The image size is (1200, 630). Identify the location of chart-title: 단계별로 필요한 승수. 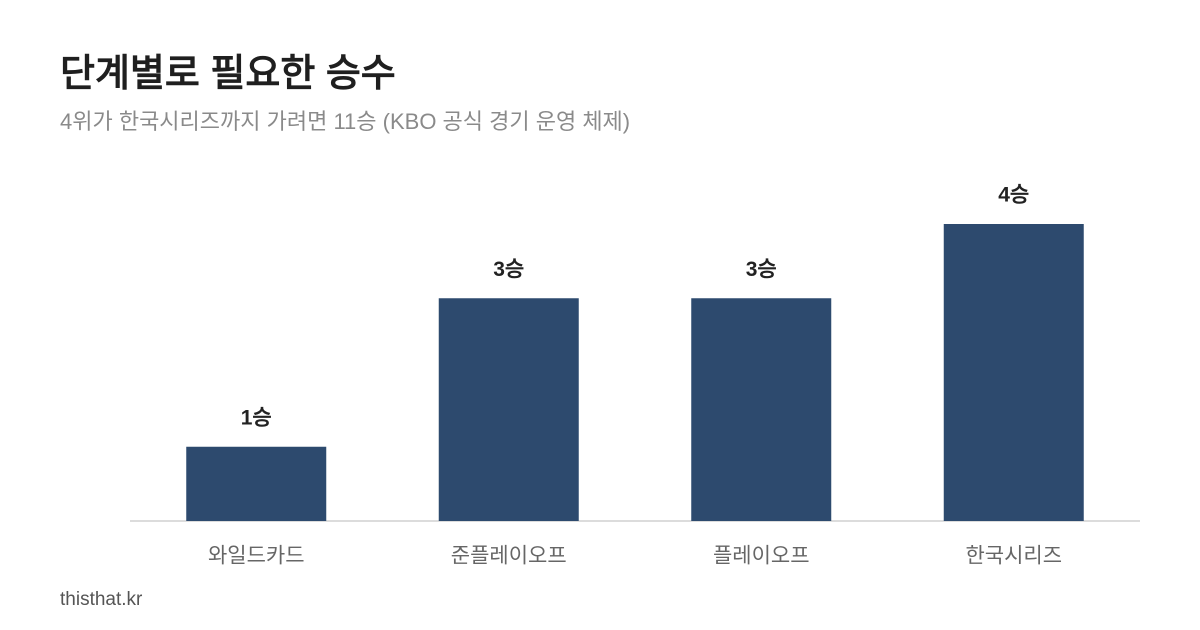
(228, 74).